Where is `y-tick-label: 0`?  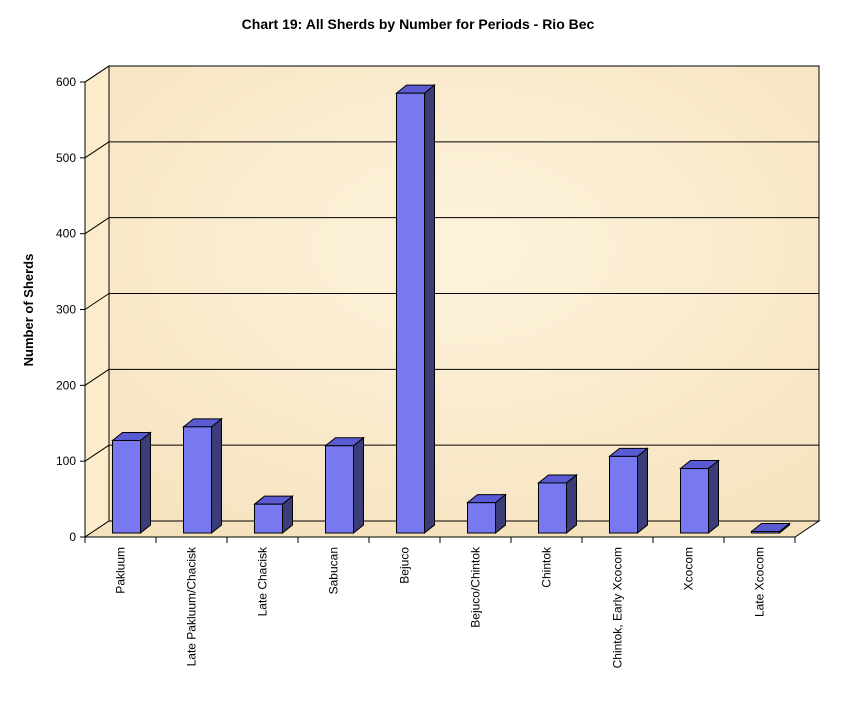 y-tick-label: 0 is located at coordinates (72, 537).